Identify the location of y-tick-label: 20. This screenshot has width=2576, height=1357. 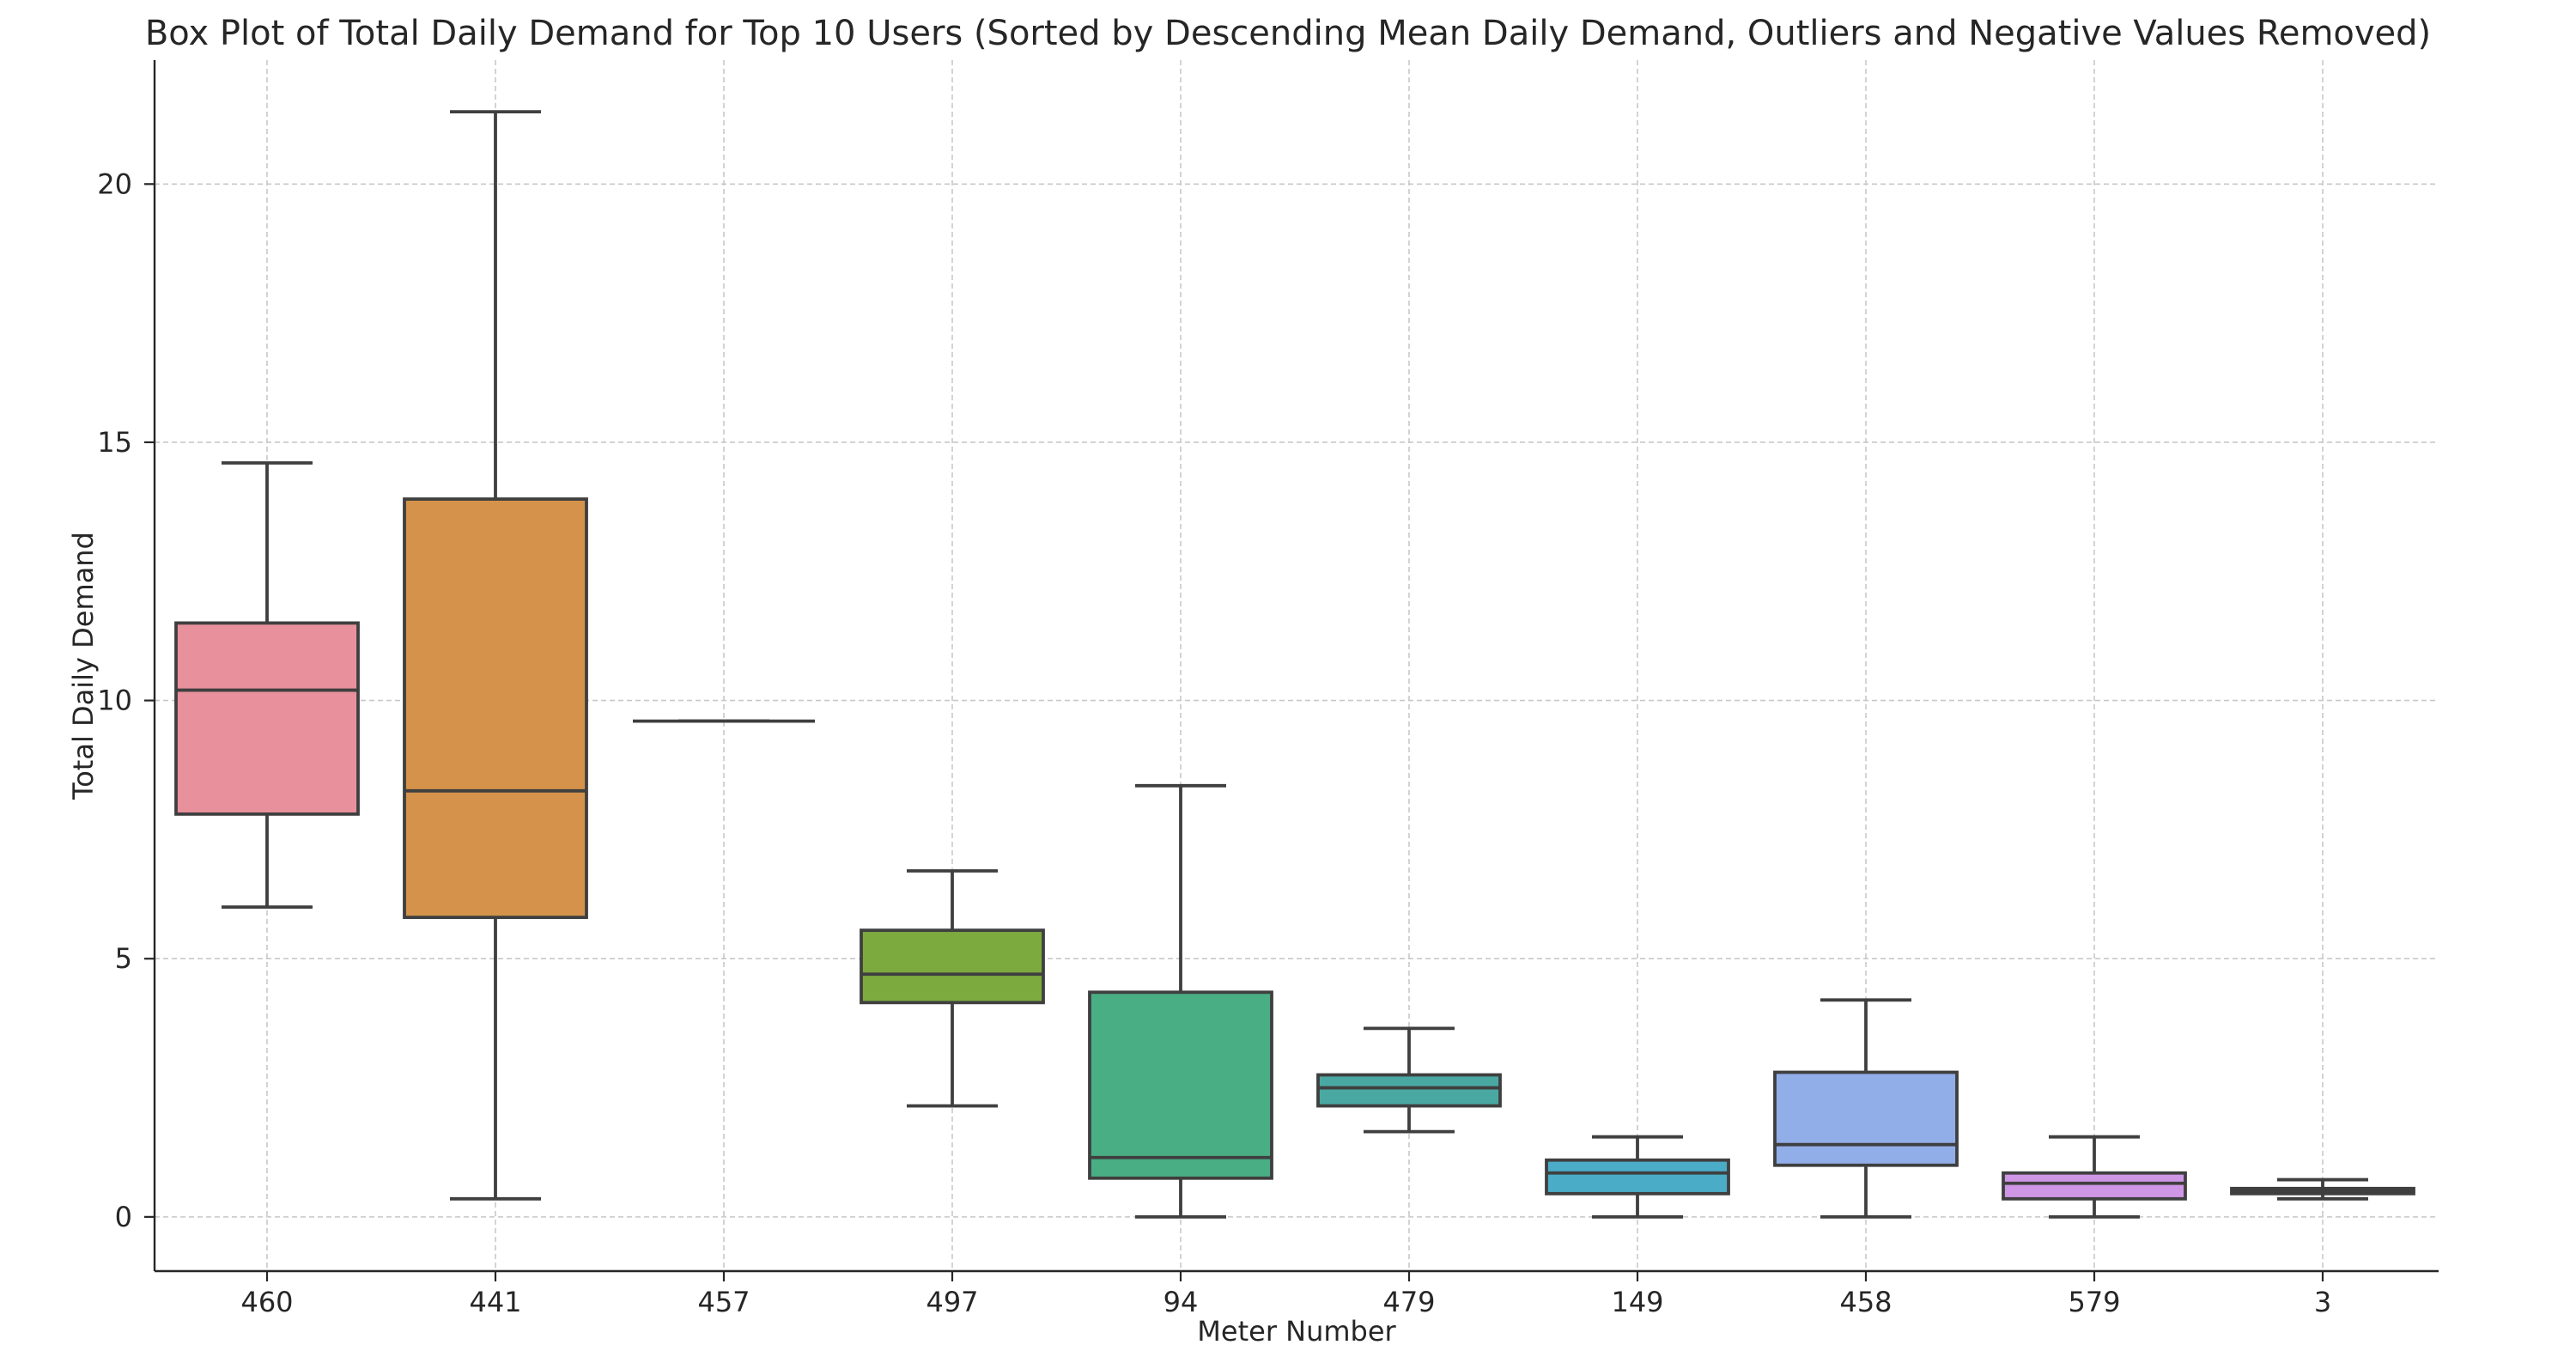
(114, 183).